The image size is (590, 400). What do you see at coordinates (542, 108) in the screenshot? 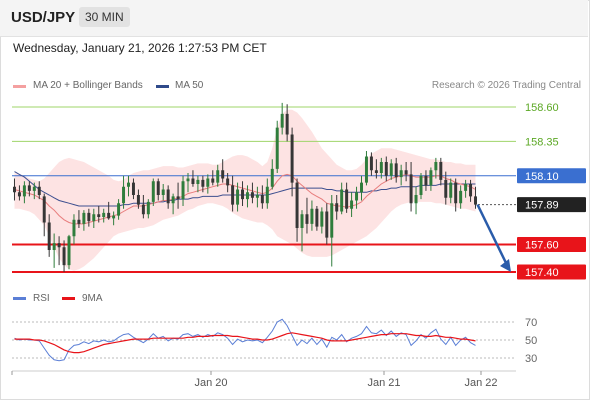
I see `level-value: 158.60` at bounding box center [542, 108].